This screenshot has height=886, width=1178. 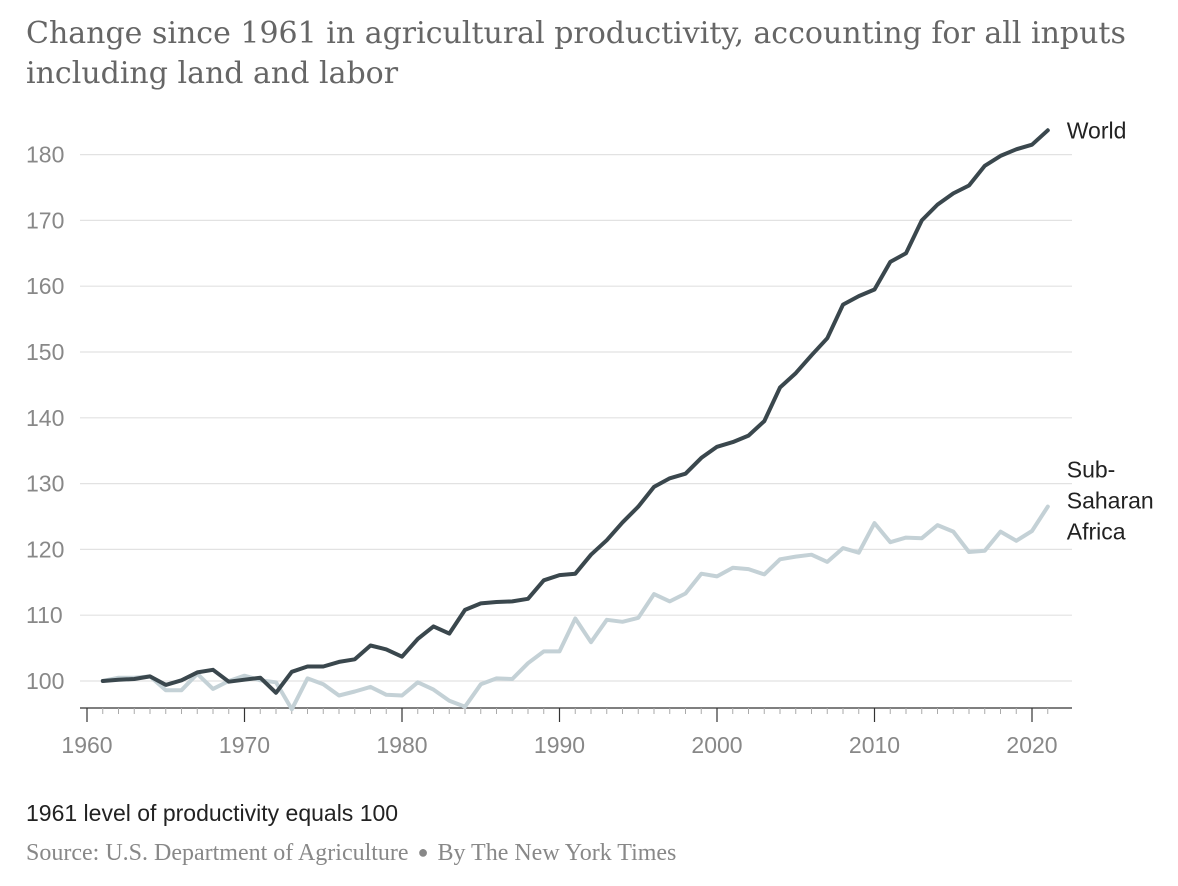 What do you see at coordinates (44, 615) in the screenshot?
I see `y-tick-label-110: 110` at bounding box center [44, 615].